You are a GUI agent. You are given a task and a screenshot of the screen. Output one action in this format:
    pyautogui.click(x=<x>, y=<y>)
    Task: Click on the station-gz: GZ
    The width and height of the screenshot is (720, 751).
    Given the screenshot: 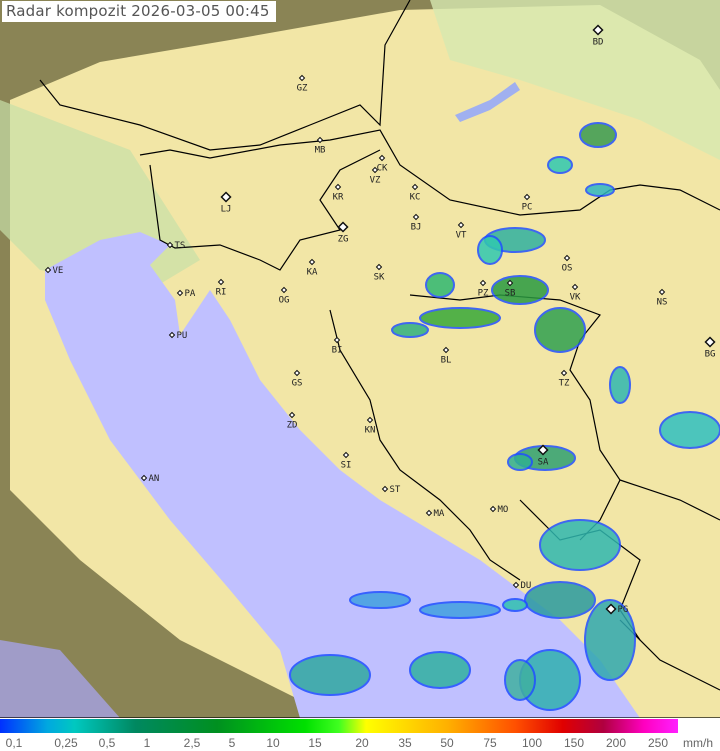 What is the action you would take?
    pyautogui.click(x=302, y=84)
    